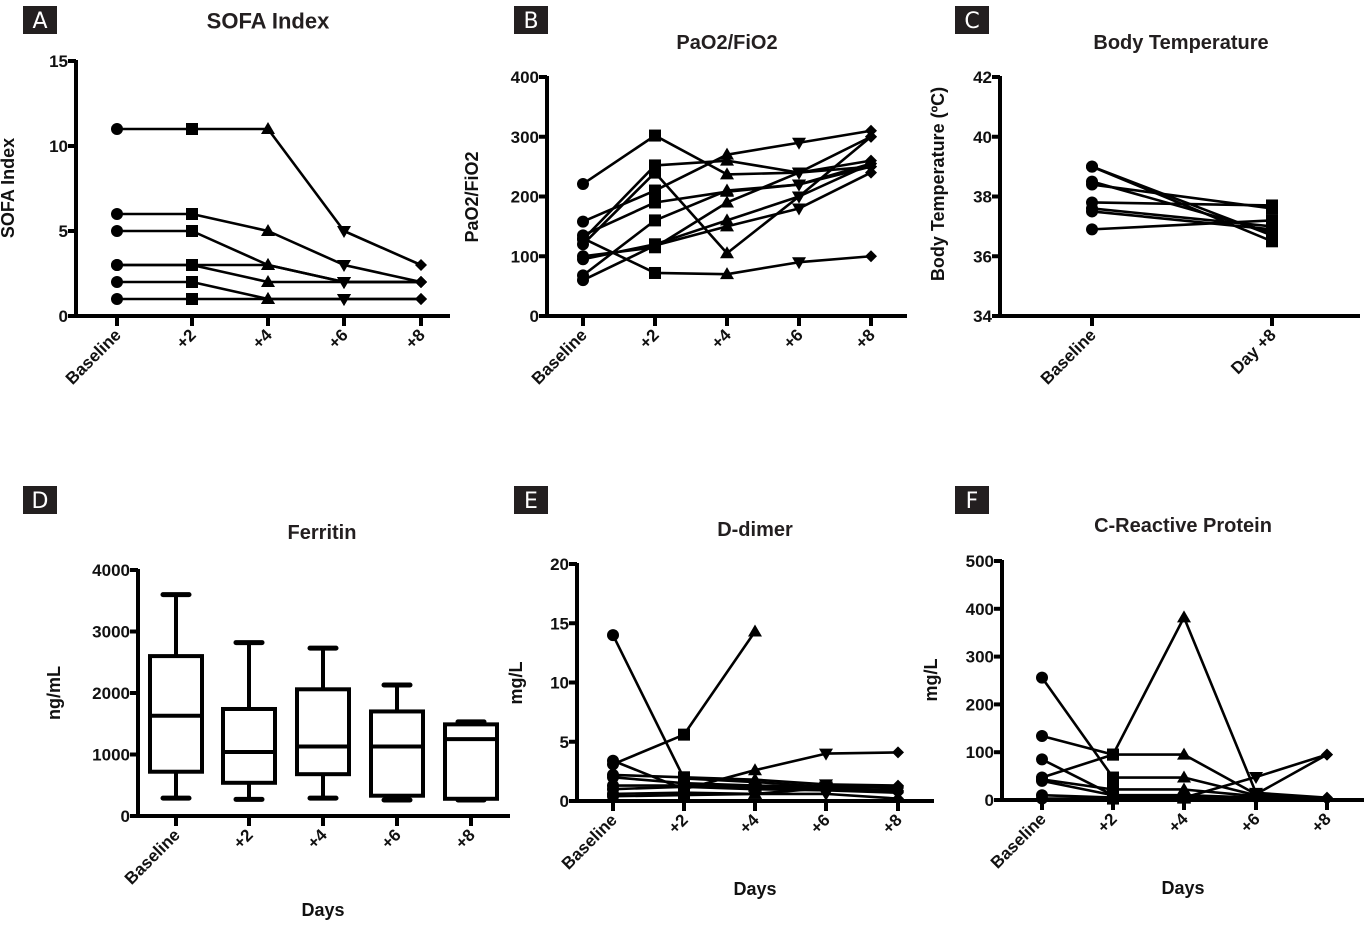 The image size is (1364, 927). Describe the element at coordinates (980, 561) in the screenshot. I see `y-tick-label: 500` at that location.